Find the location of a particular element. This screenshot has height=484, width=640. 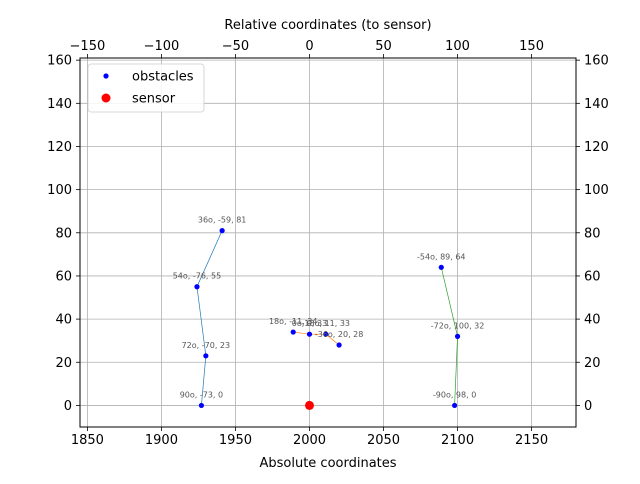

right-y-tick-label: 20 is located at coordinates (592, 363).